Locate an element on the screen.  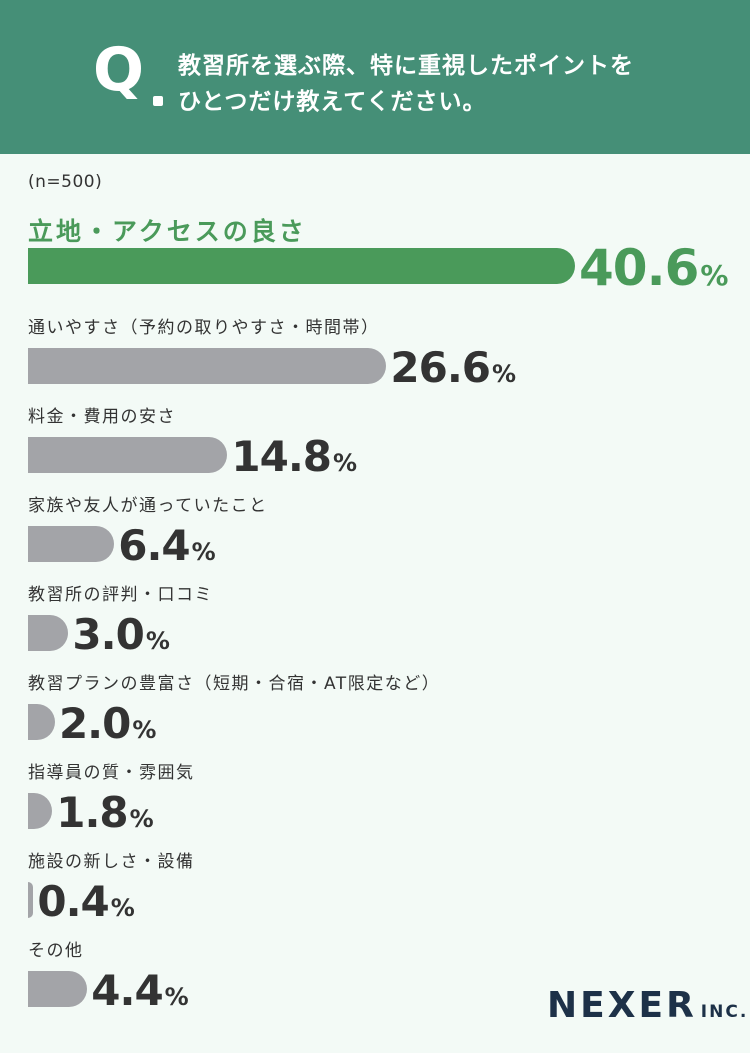
value-label: 4.4% is located at coordinates (139, 990).